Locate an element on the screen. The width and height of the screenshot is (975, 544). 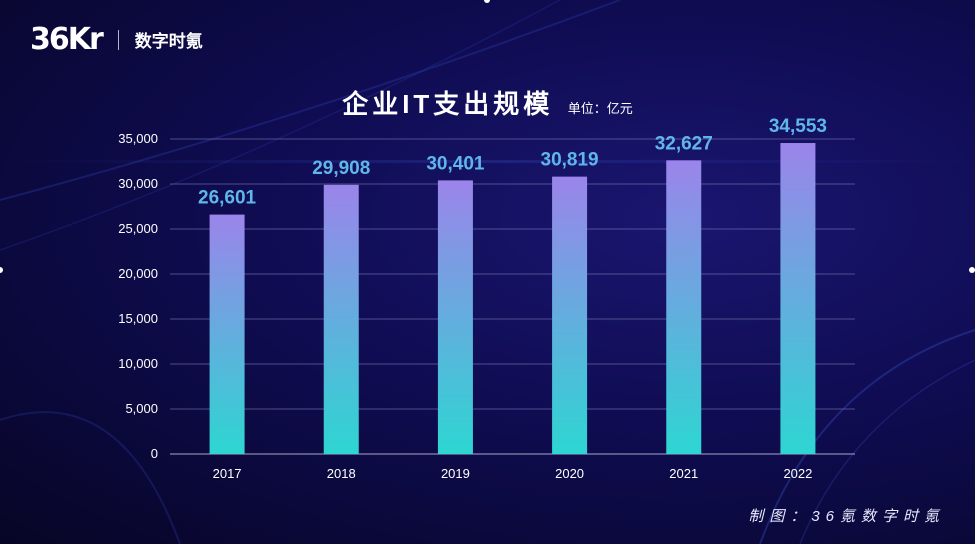
bar-2021 is located at coordinates (684, 307).